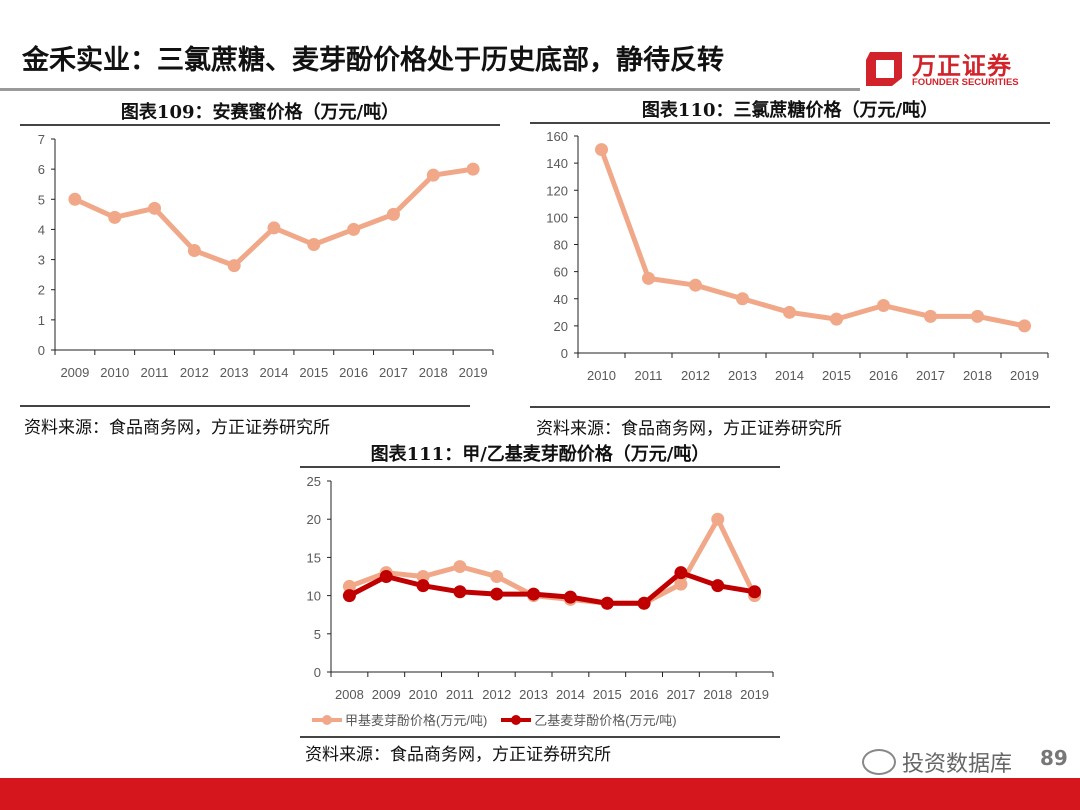 This screenshot has height=810, width=1080. What do you see at coordinates (561, 299) in the screenshot?
I see `y-tick-label: 40` at bounding box center [561, 299].